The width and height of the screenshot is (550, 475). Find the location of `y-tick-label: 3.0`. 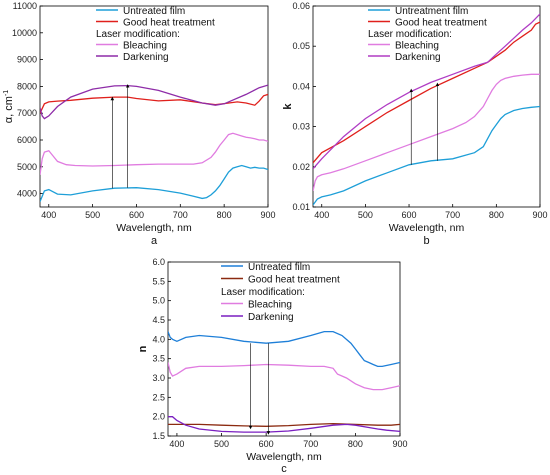

y-tick-label: 3.0 is located at coordinates (158, 378).